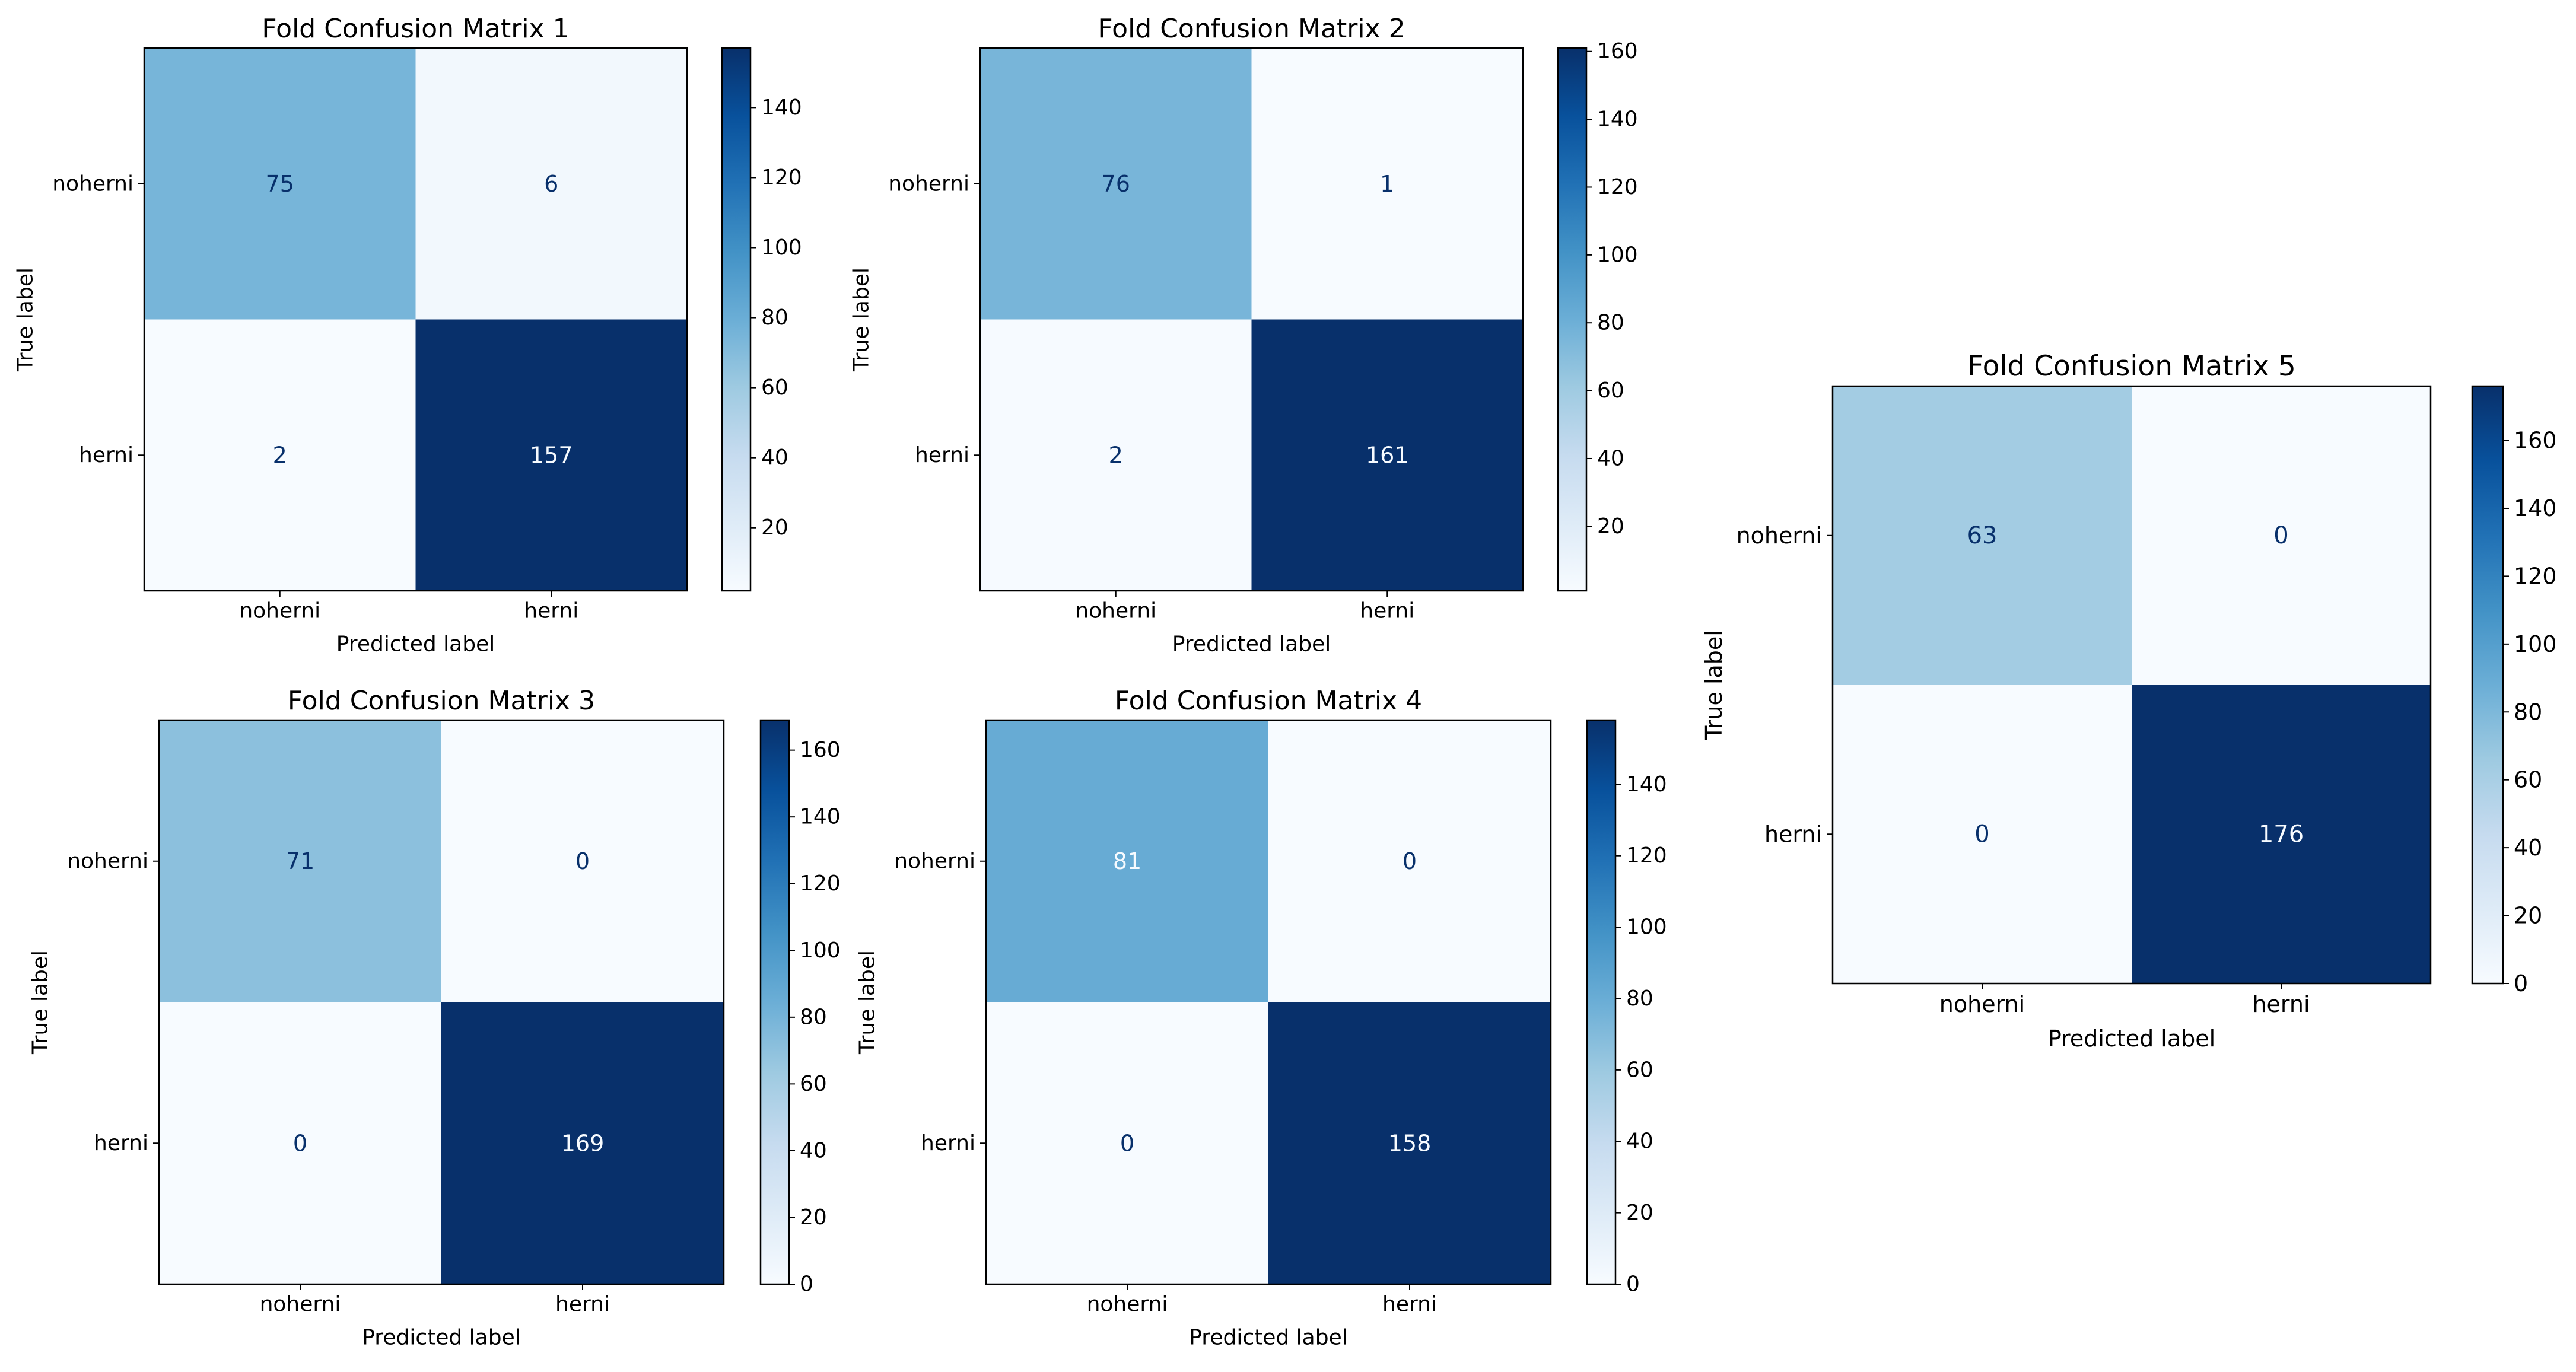 This screenshot has height=1372, width=2576. I want to click on cell-value-label: 71, so click(300, 861).